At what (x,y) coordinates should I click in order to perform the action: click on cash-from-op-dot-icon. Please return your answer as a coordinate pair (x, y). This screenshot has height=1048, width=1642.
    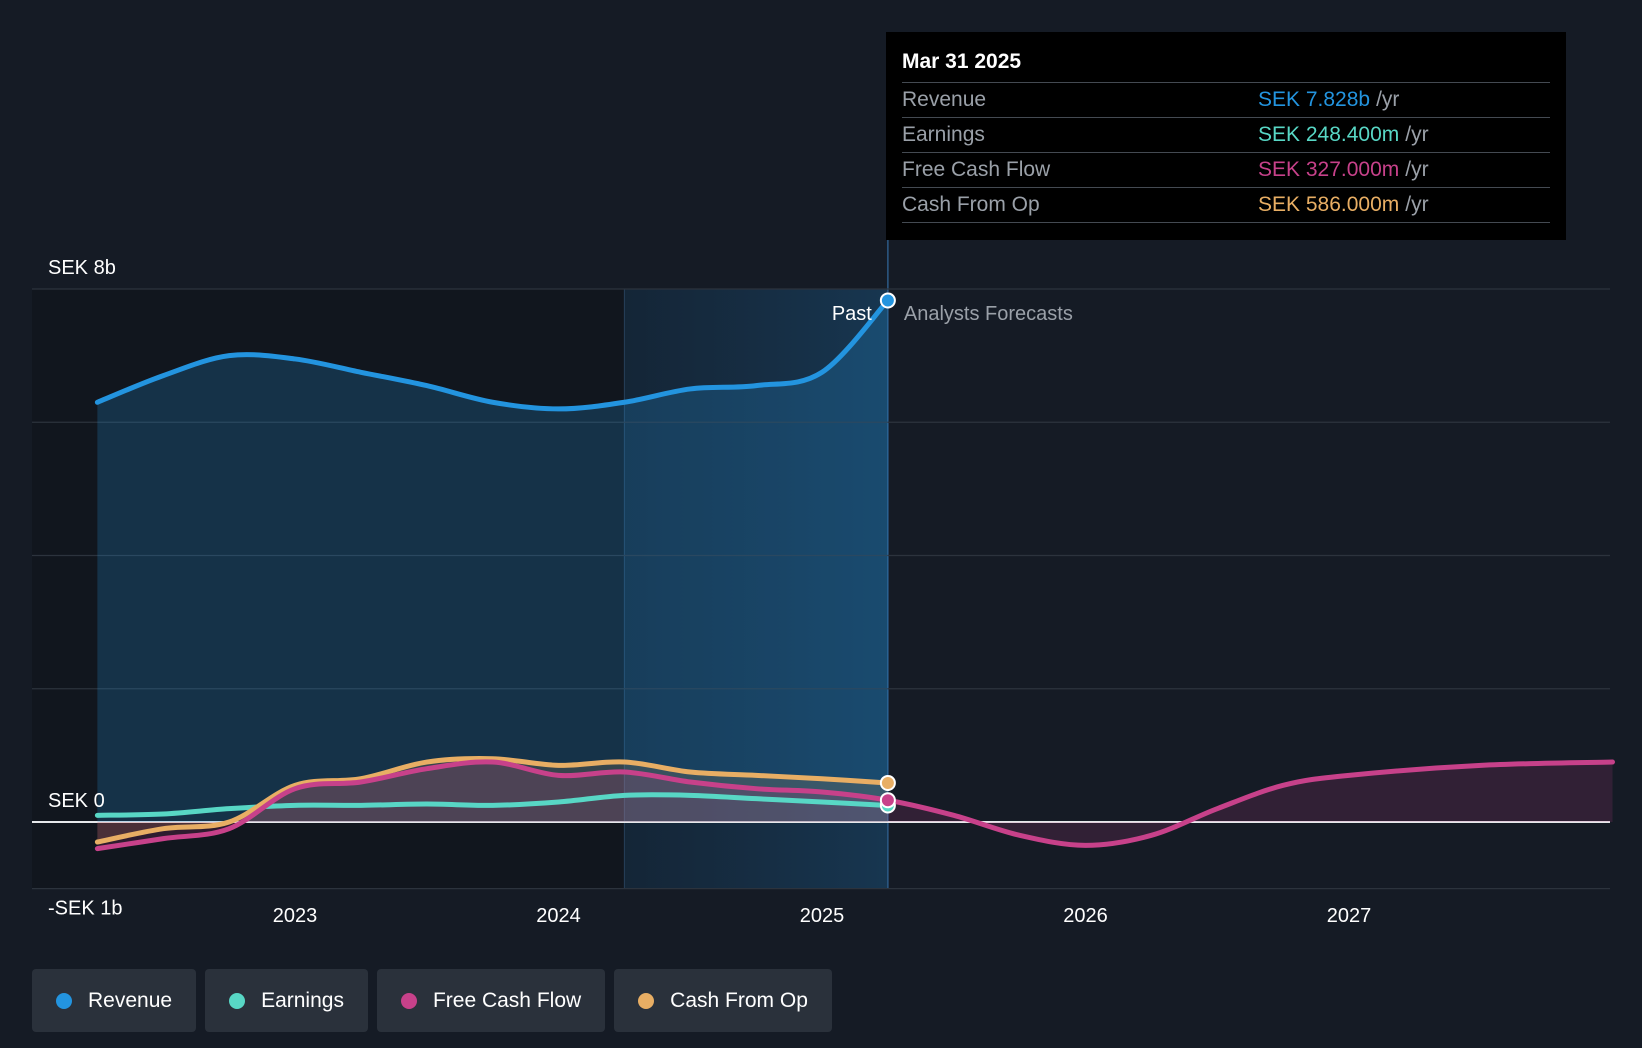
    Looking at the image, I should click on (646, 1000).